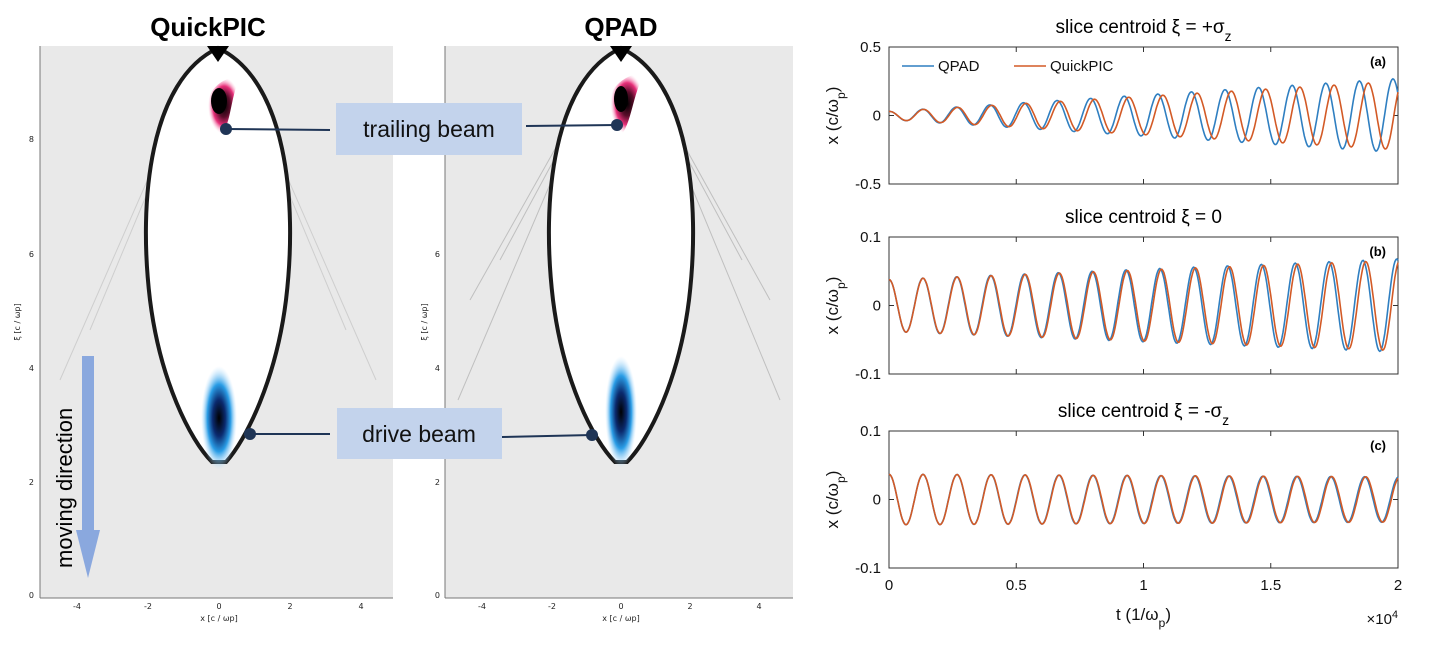 The height and width of the screenshot is (646, 1429). I want to click on trailing-beam-label: trailing beam, so click(429, 129).